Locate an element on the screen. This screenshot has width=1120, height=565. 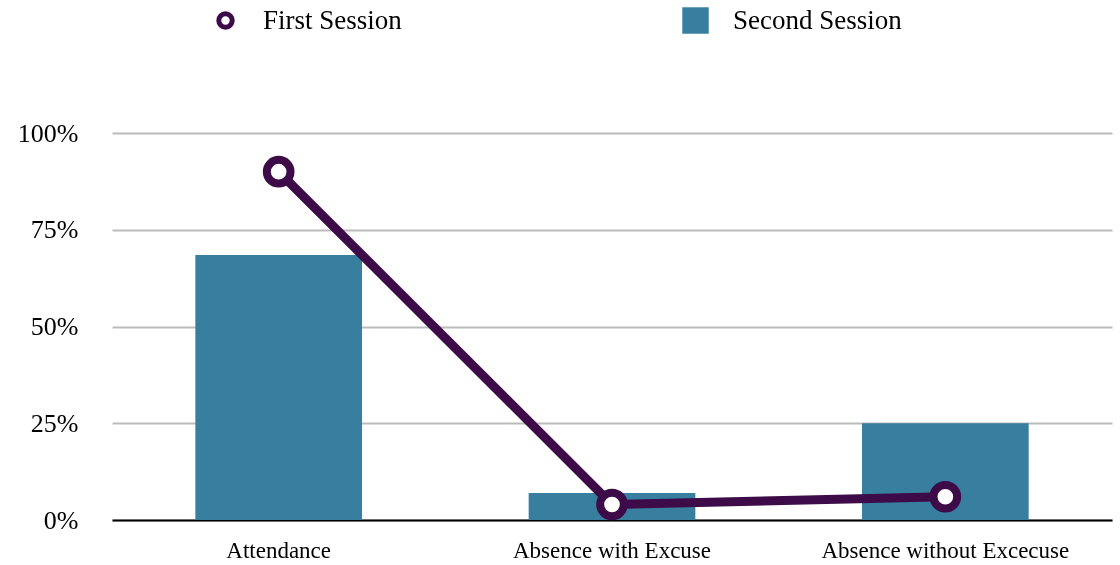
y-tick-label: 100% is located at coordinates (48, 133).